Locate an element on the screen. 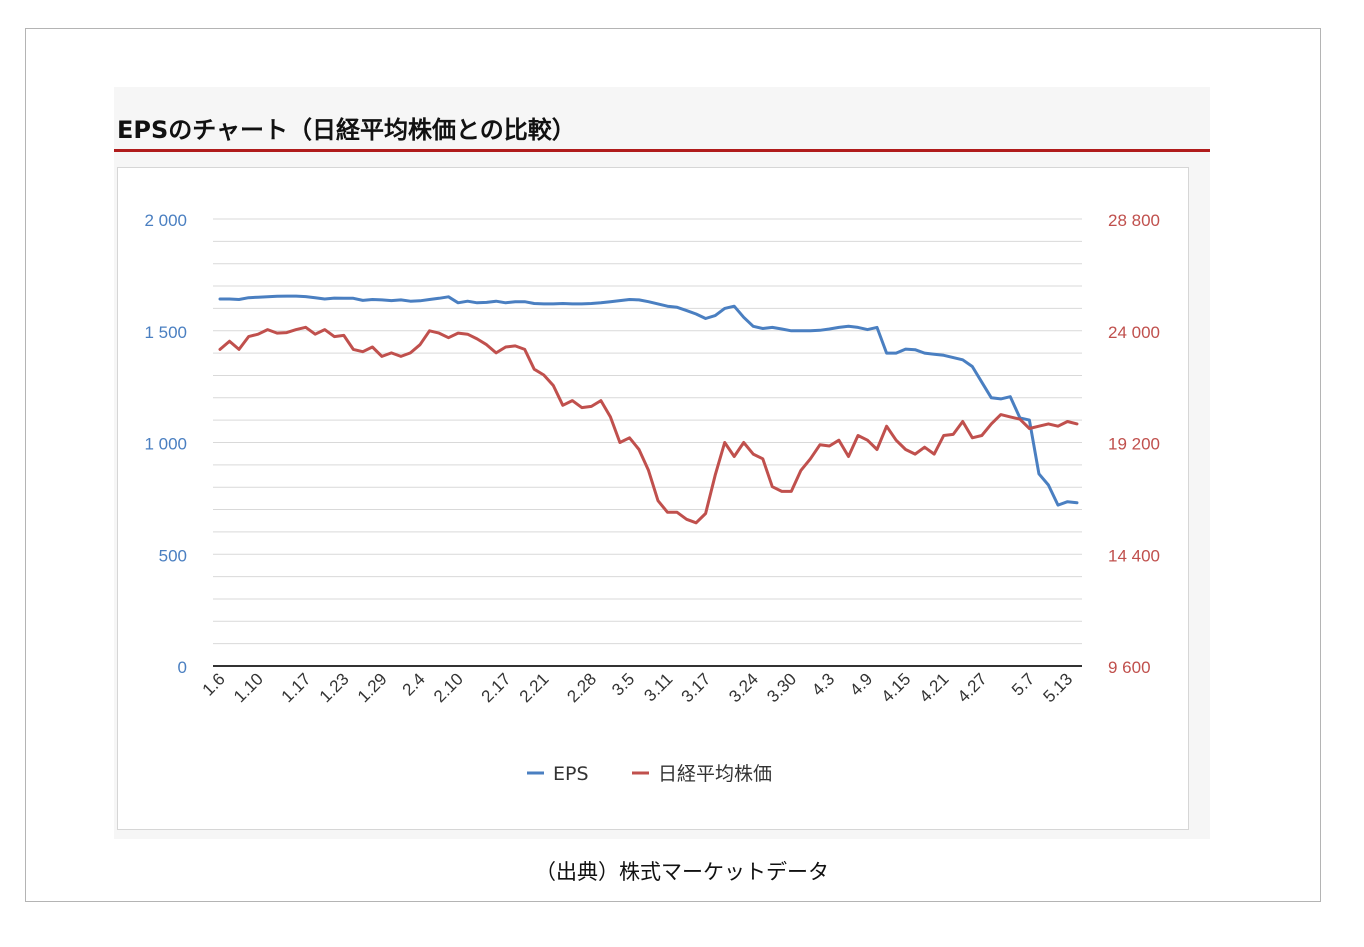 This screenshot has height=947, width=1364. legend-label: 日経平均株価 is located at coordinates (715, 774).